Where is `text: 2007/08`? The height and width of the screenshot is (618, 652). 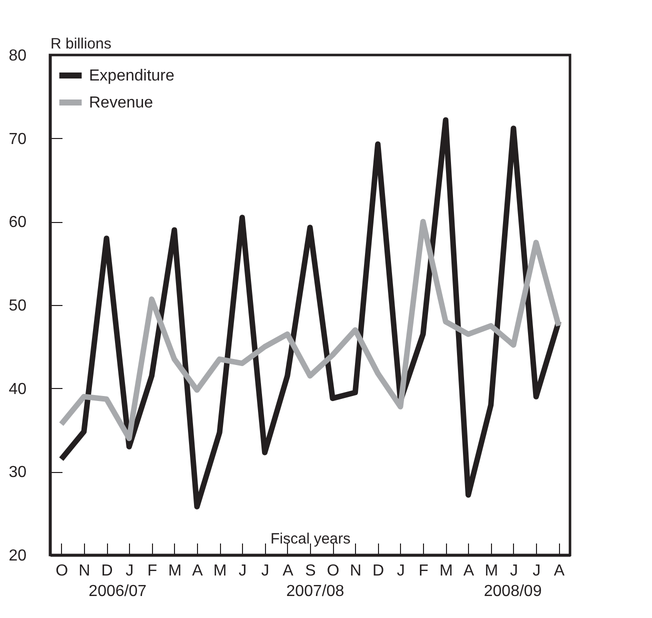
text: 2007/08 is located at coordinates (315, 591).